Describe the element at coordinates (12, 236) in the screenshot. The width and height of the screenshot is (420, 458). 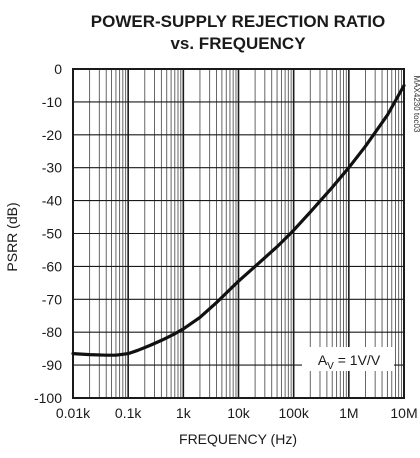
I see `y-axis-label: PSRR (dB)` at that location.